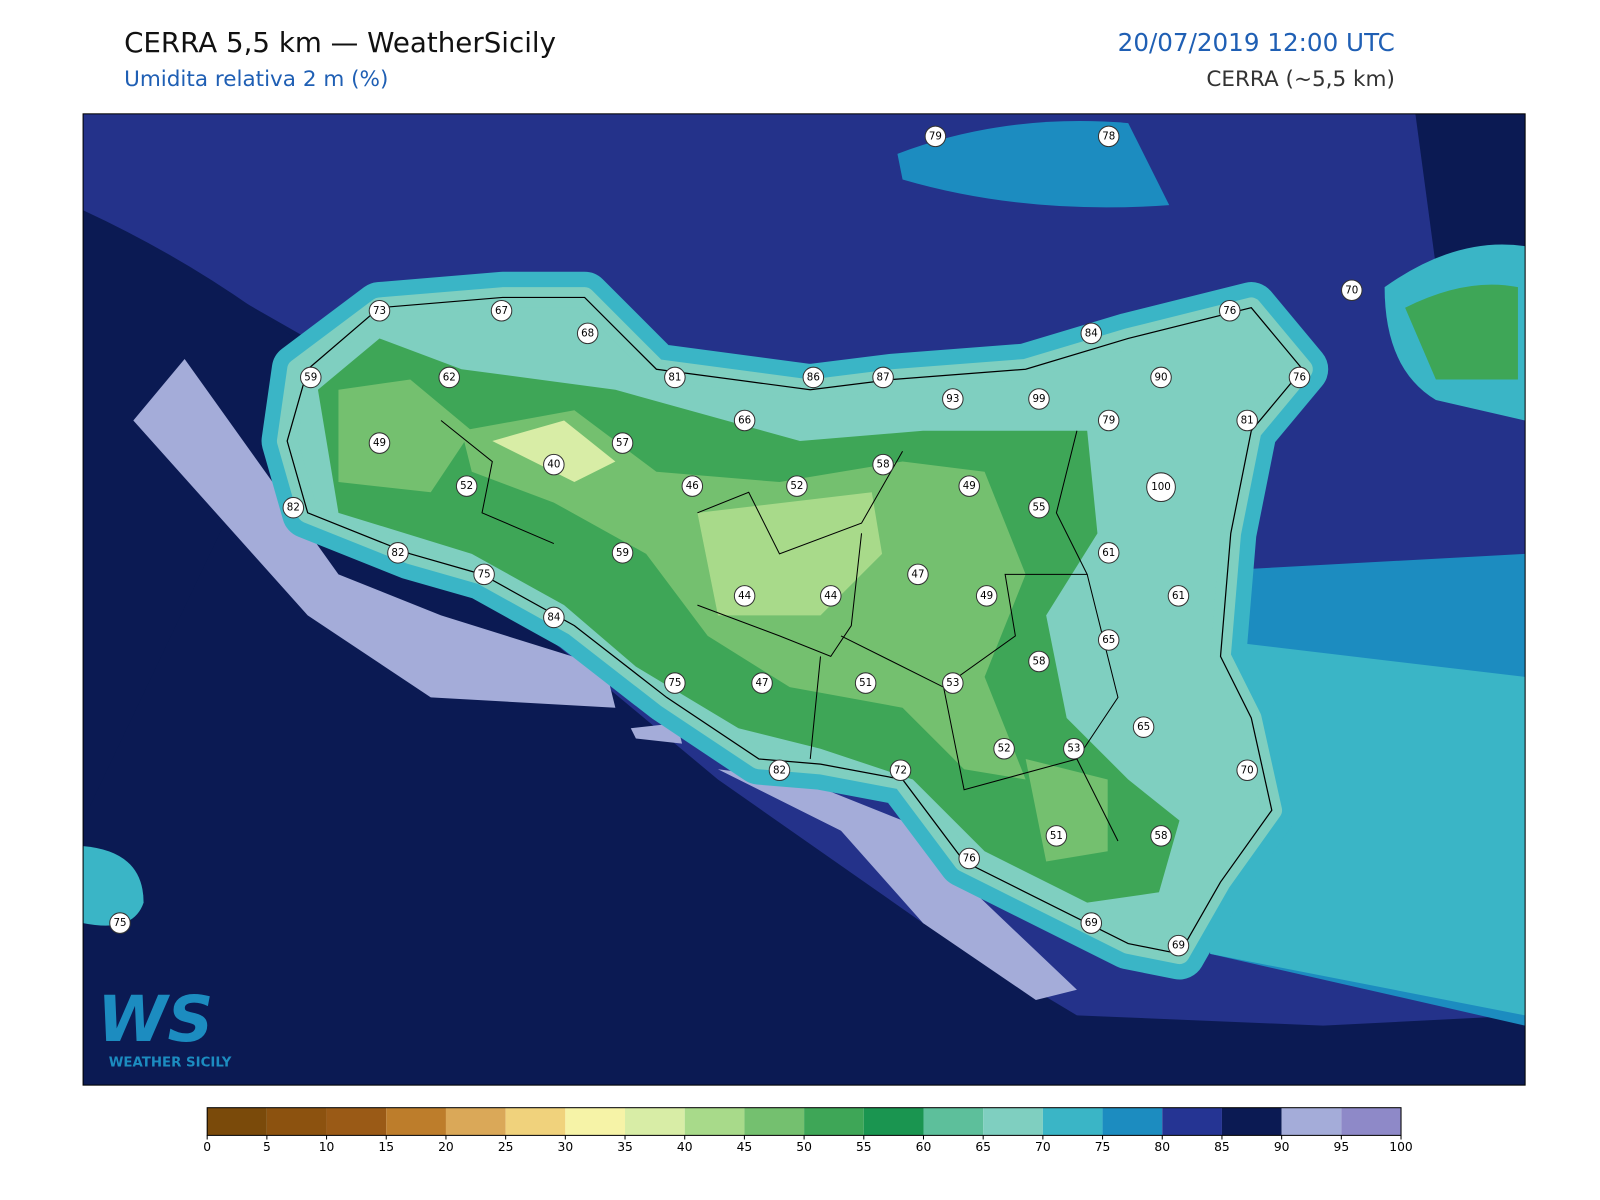  Describe the element at coordinates (983, 1147) in the screenshot. I see `colorbar-label: 65` at that location.